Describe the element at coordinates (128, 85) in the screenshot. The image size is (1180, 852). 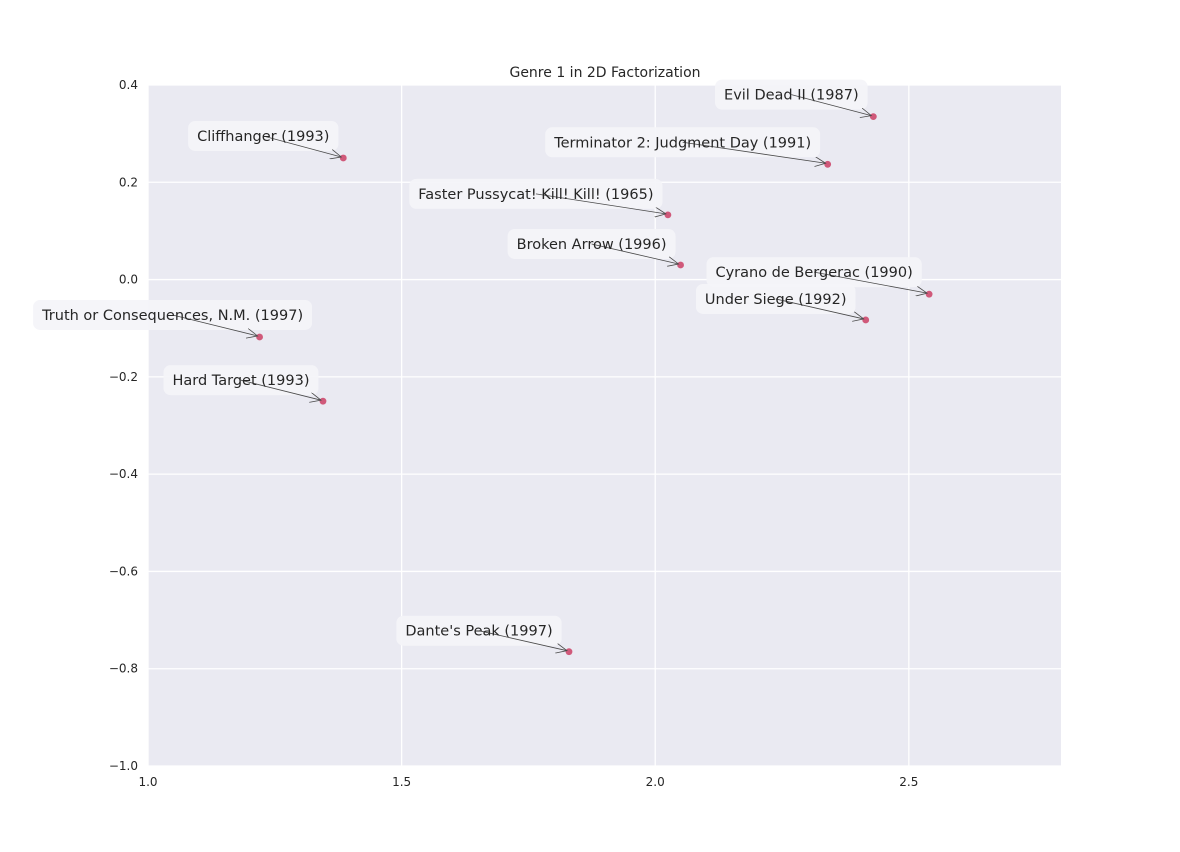
I see `y-tick-label: 0.4` at that location.